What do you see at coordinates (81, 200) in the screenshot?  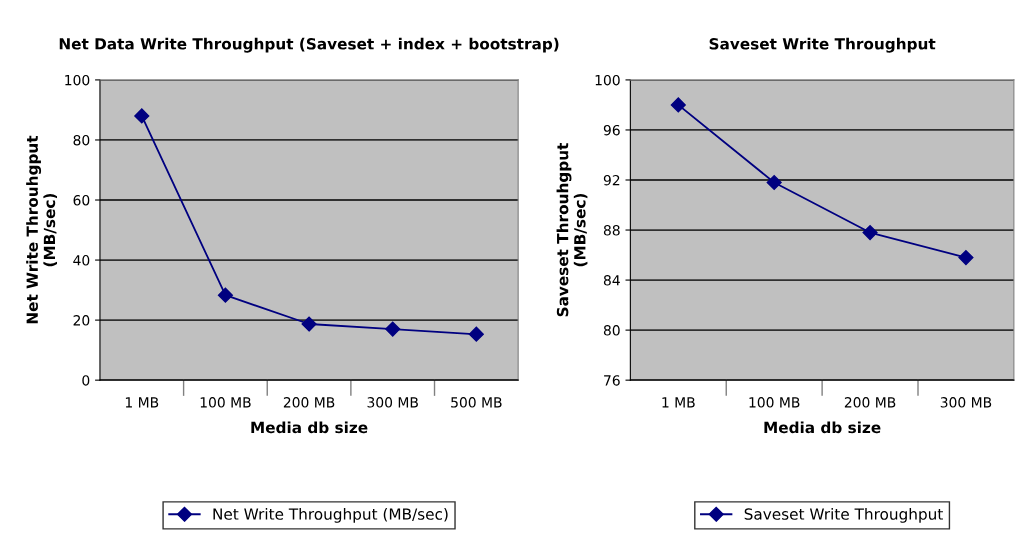 I see `y-tick-label: 60` at bounding box center [81, 200].